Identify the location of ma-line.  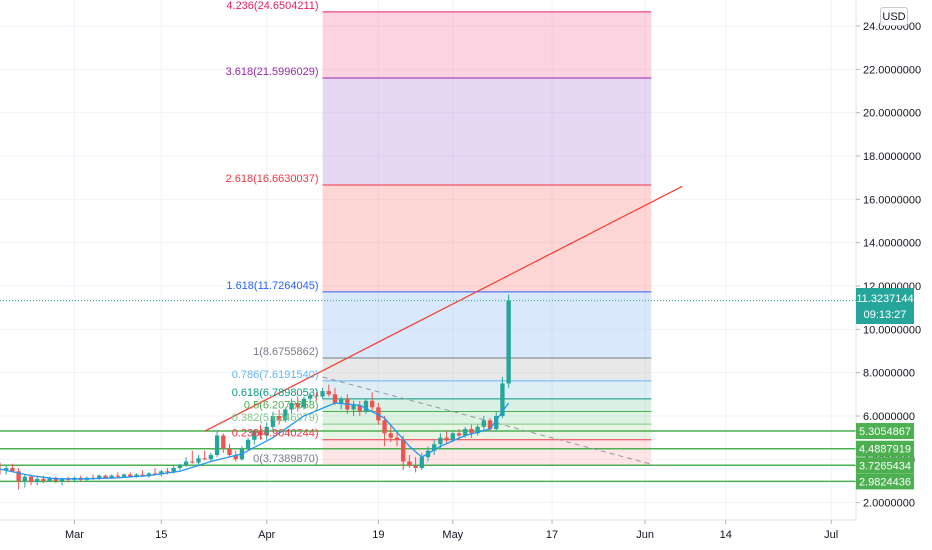
(255, 441).